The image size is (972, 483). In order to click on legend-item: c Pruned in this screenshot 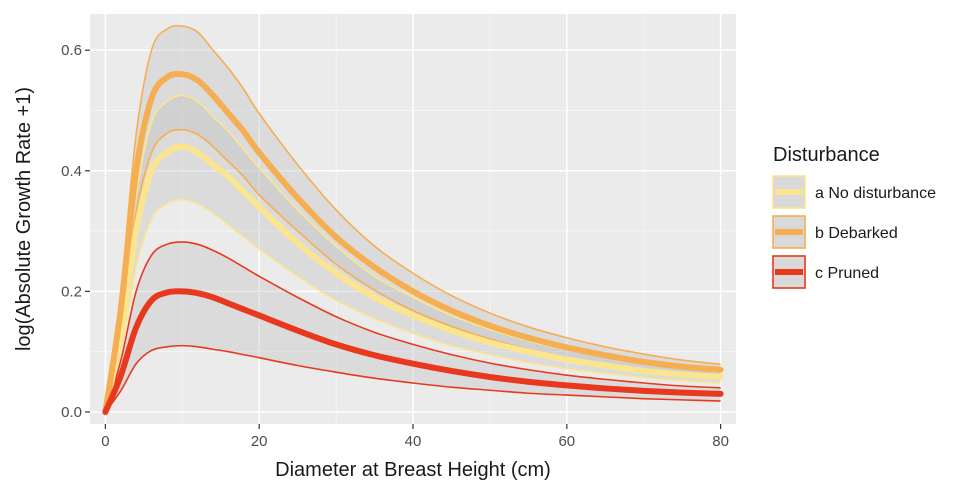, I will do `click(825, 272)`.